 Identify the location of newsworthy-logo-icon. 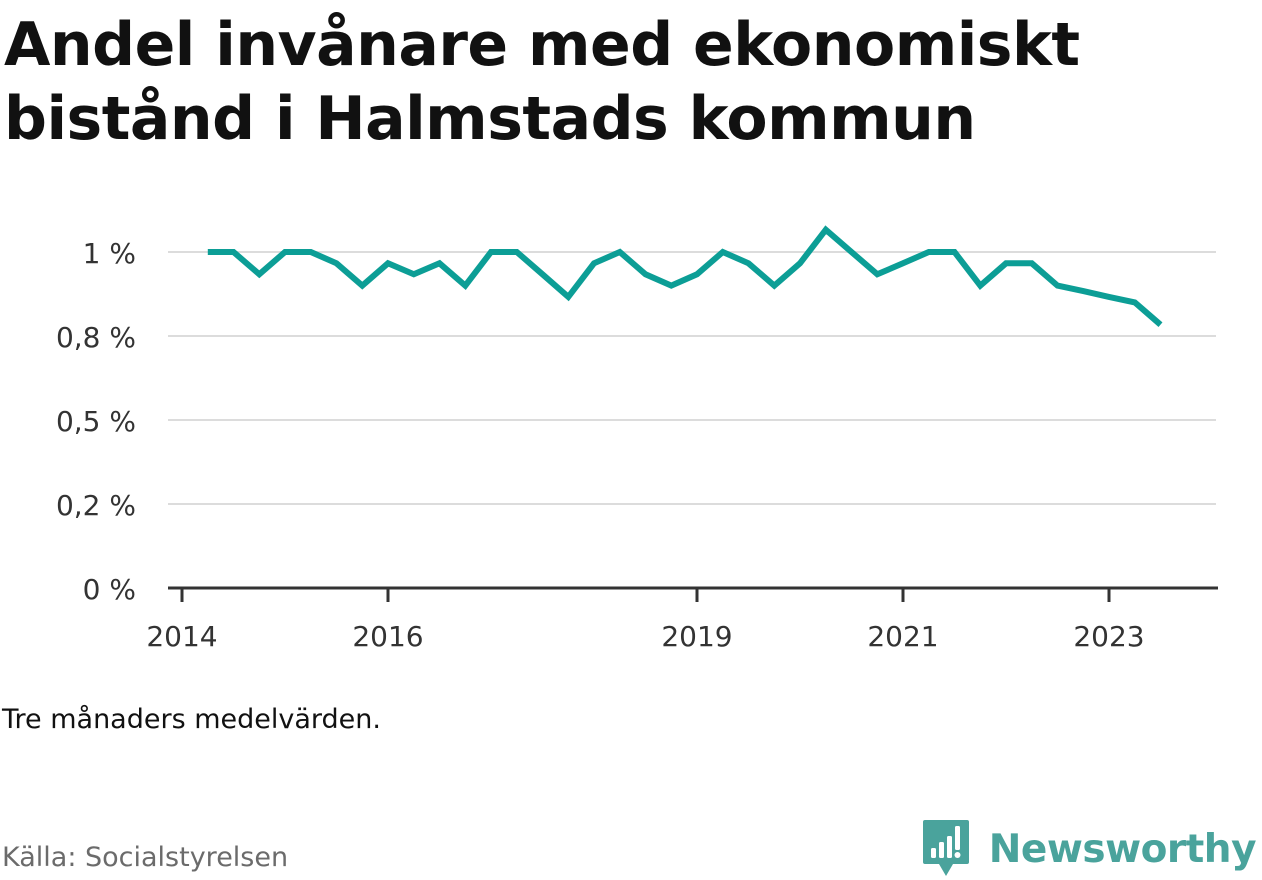
(945, 848).